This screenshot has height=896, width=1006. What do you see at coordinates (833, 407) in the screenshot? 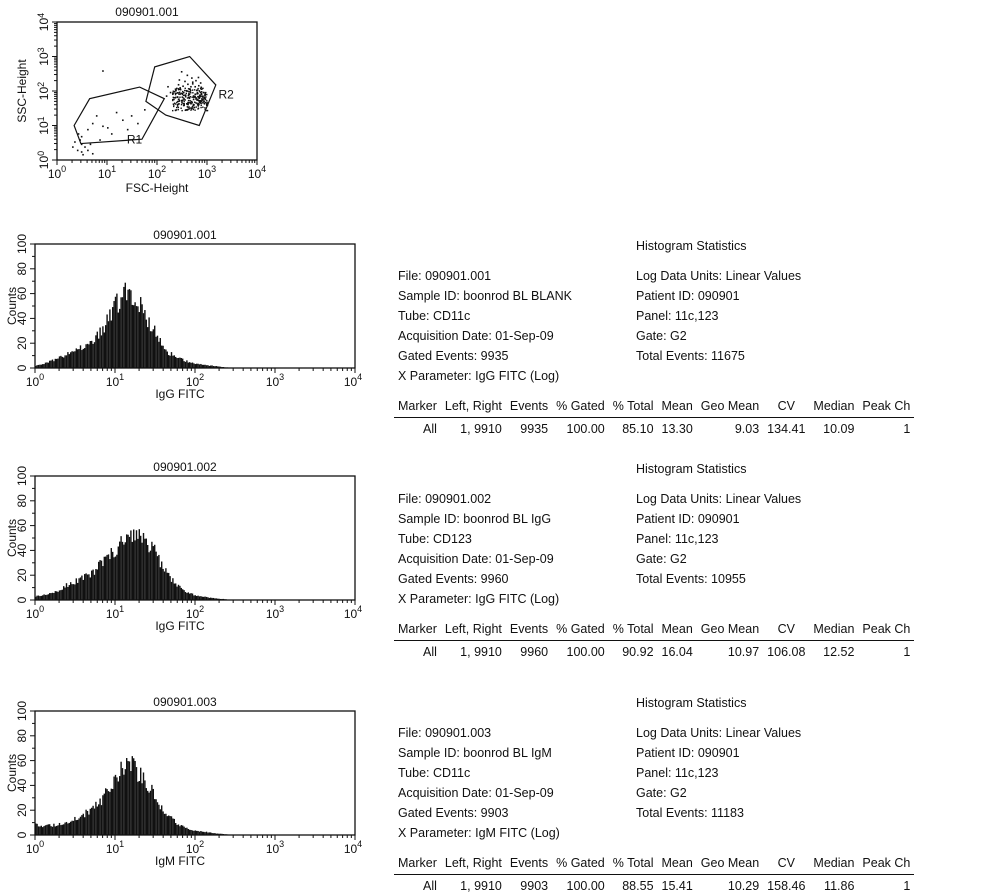
I see `col-header: Median` at bounding box center [833, 407].